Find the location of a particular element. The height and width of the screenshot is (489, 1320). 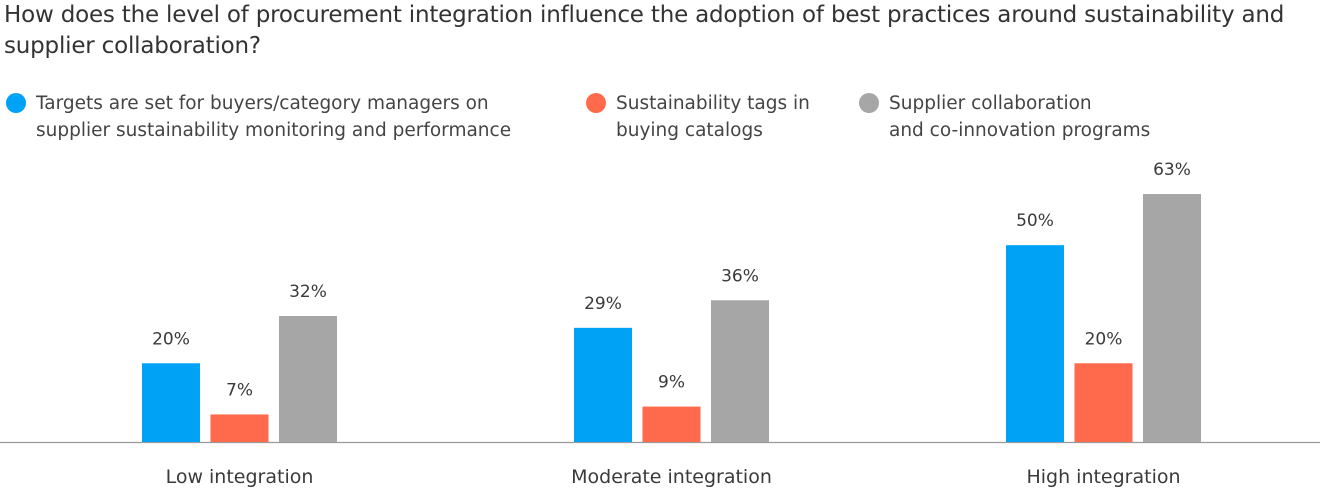

bar-series2-cat0 is located at coordinates (308, 379).